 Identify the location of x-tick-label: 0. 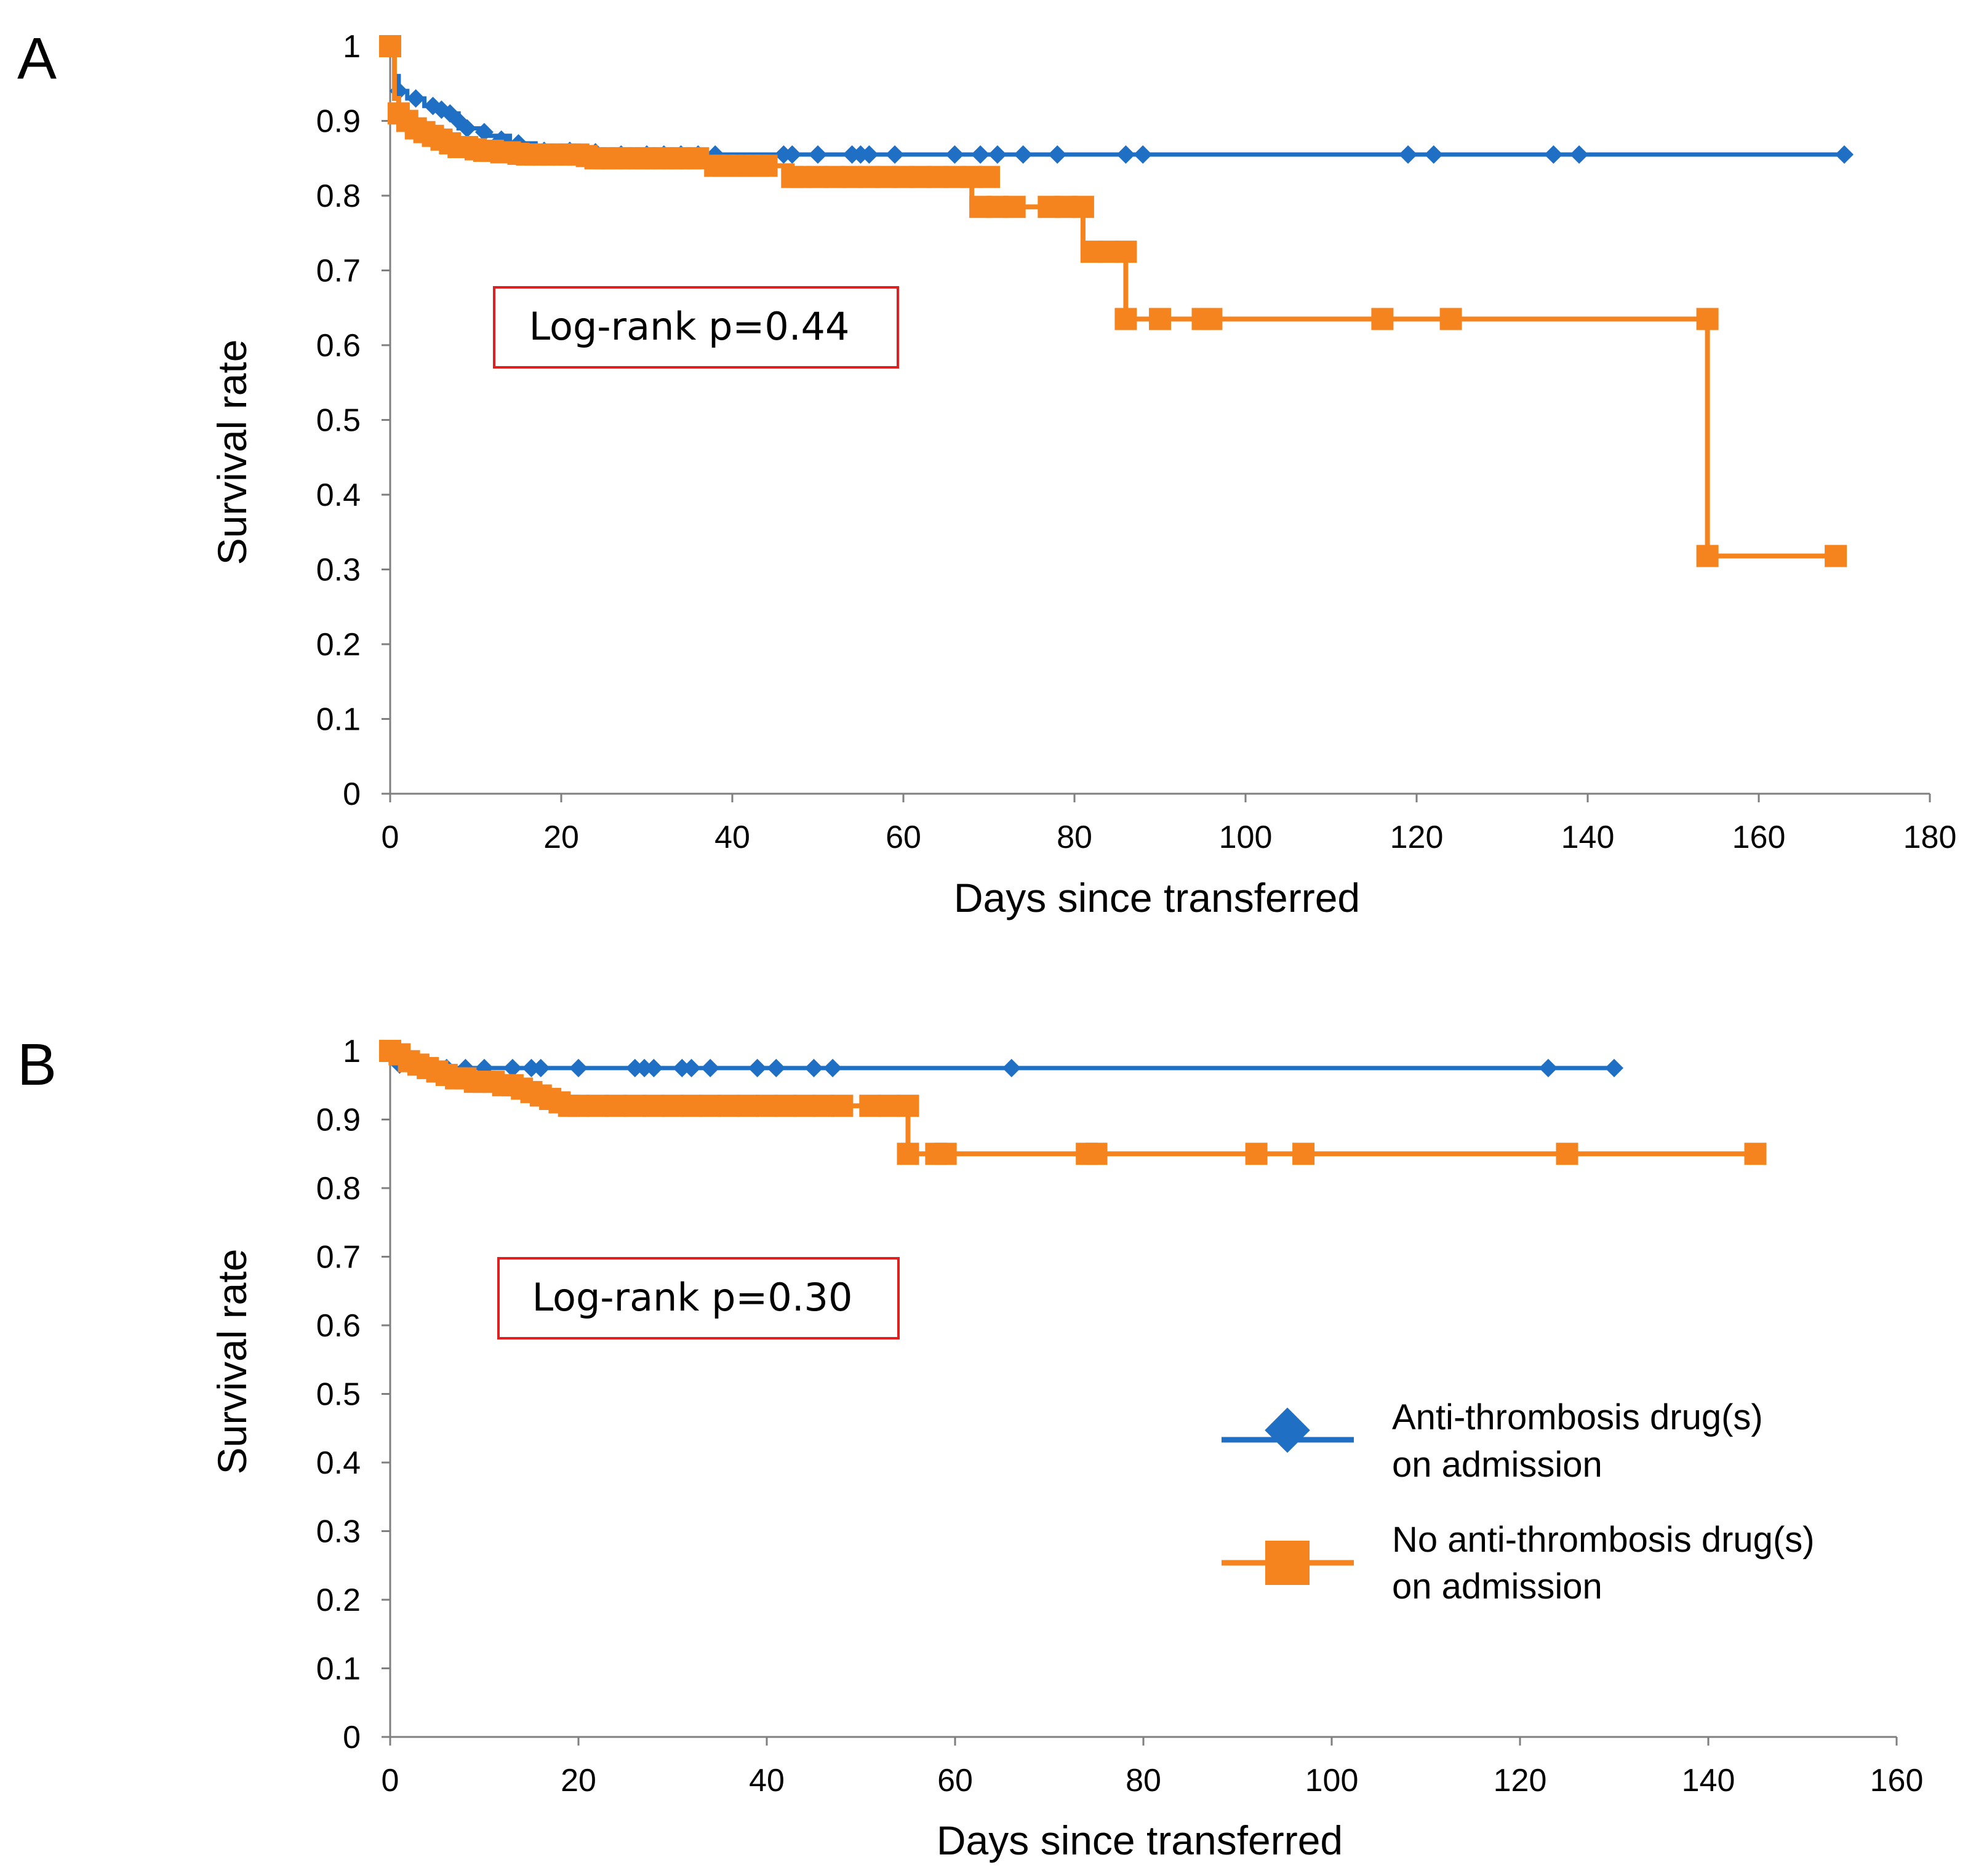
(390, 837).